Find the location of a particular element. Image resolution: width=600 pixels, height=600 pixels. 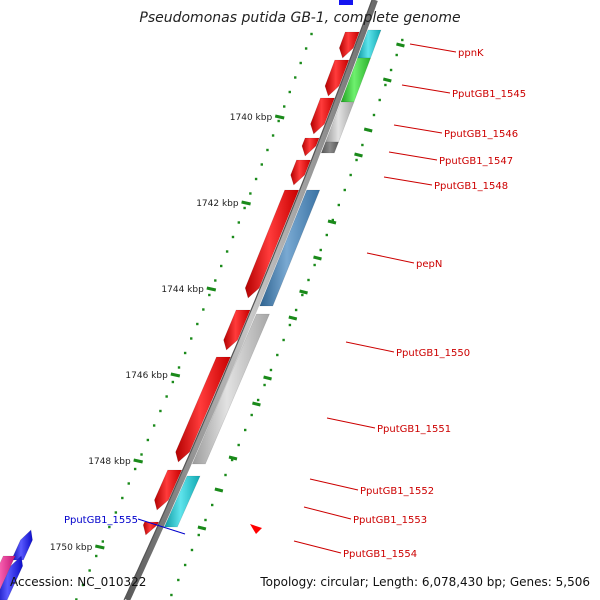

gene-label: PputGB1_1548 is located at coordinates (471, 186).